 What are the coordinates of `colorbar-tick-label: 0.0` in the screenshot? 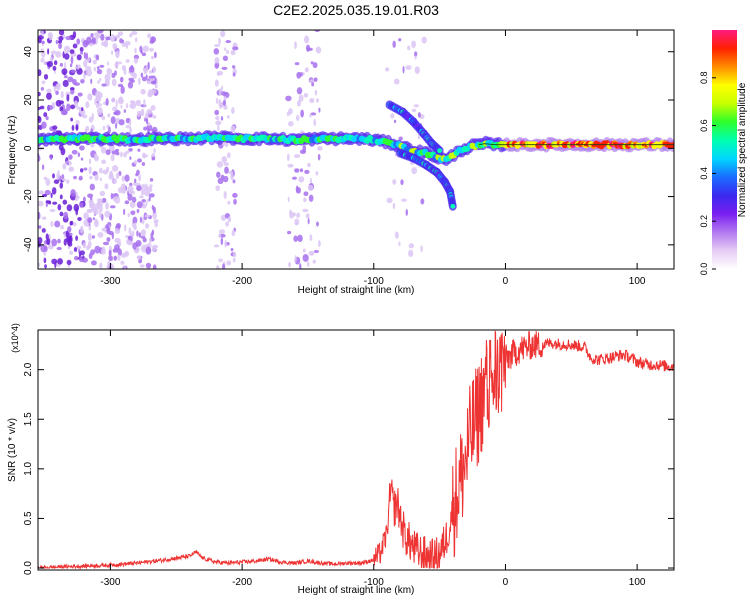 It's located at (704, 269).